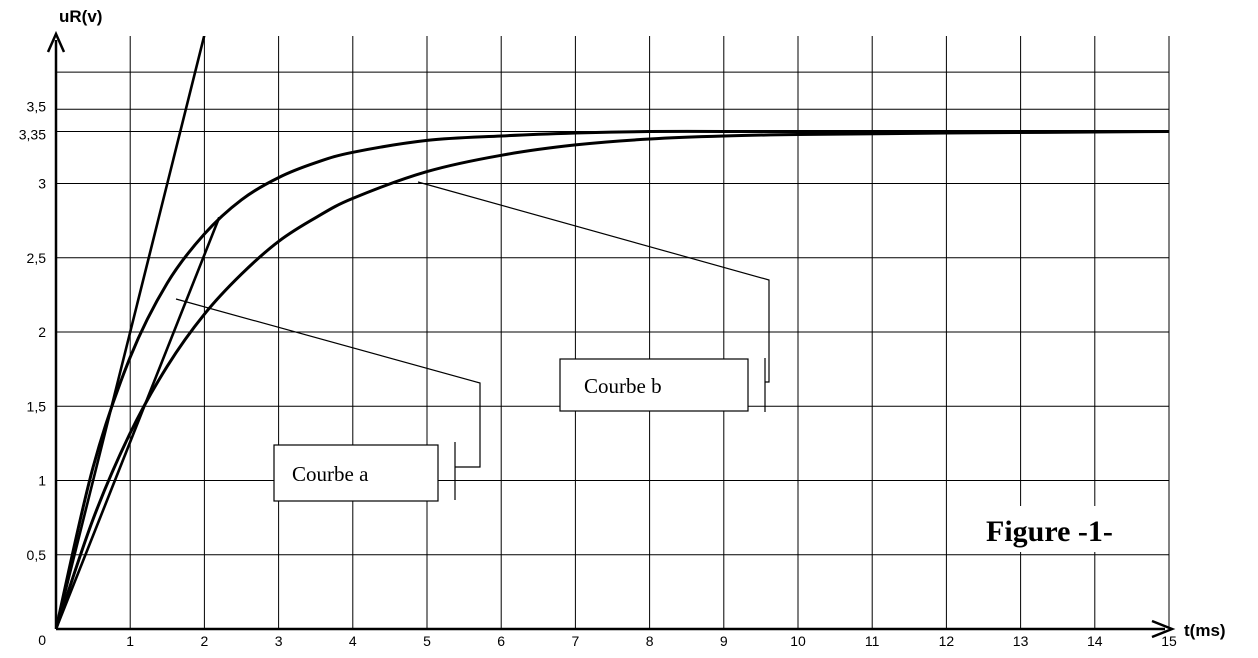 The width and height of the screenshot is (1258, 658). Describe the element at coordinates (37, 106) in the screenshot. I see `y-tick-label: 3,5` at that location.